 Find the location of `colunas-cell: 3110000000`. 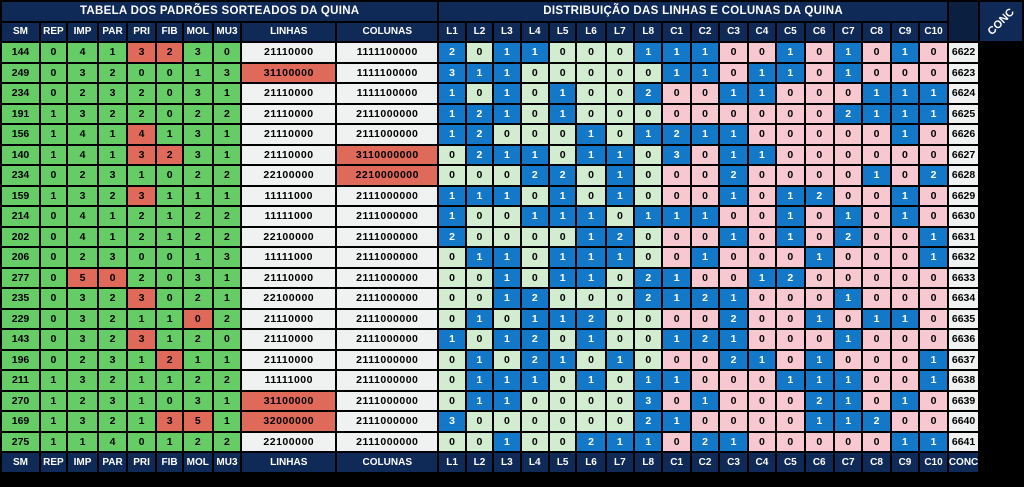

colunas-cell: 3110000000 is located at coordinates (387, 154).